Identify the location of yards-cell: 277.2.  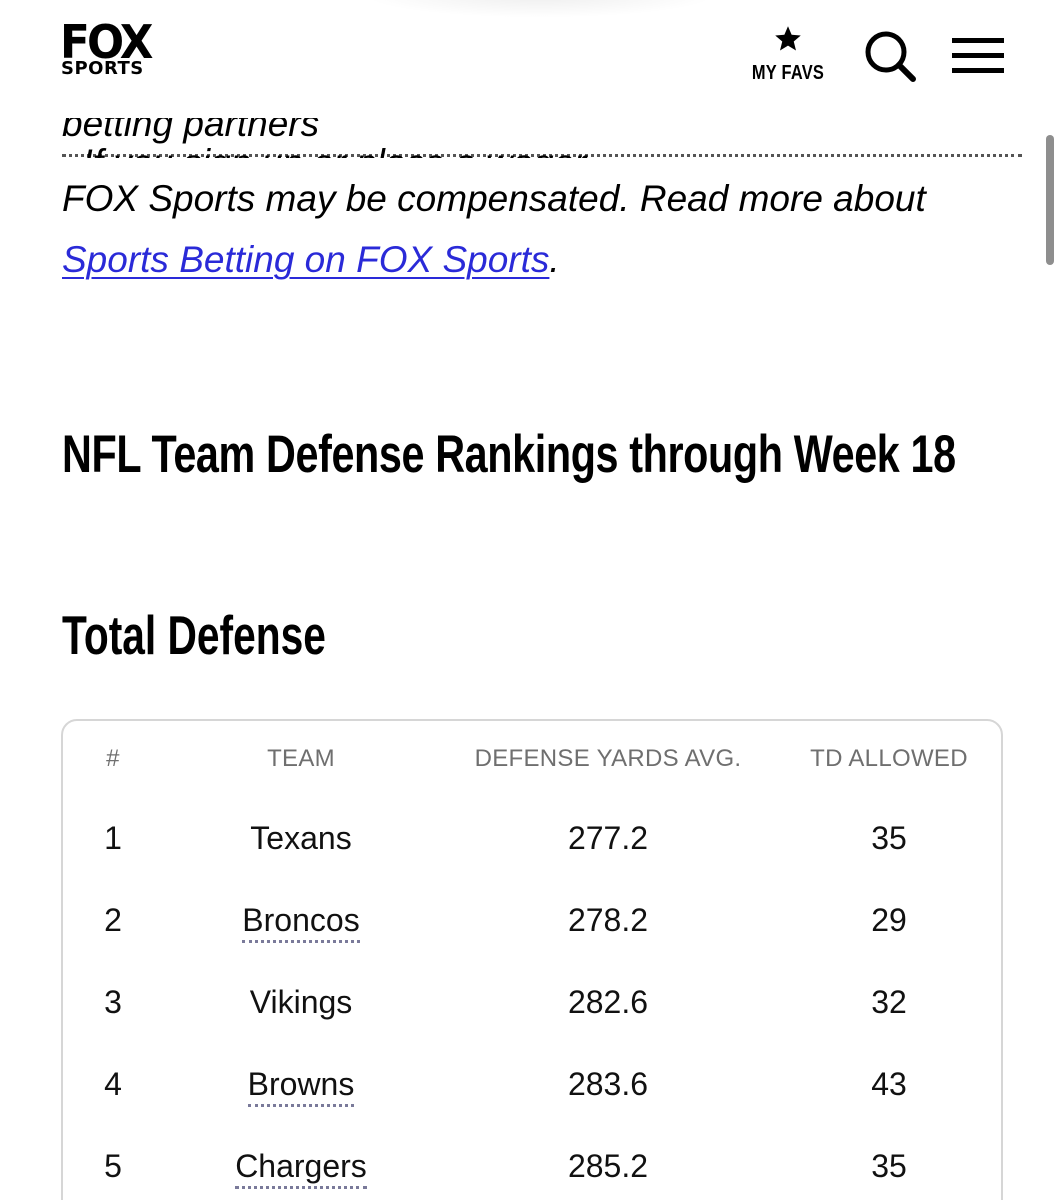
(608, 837).